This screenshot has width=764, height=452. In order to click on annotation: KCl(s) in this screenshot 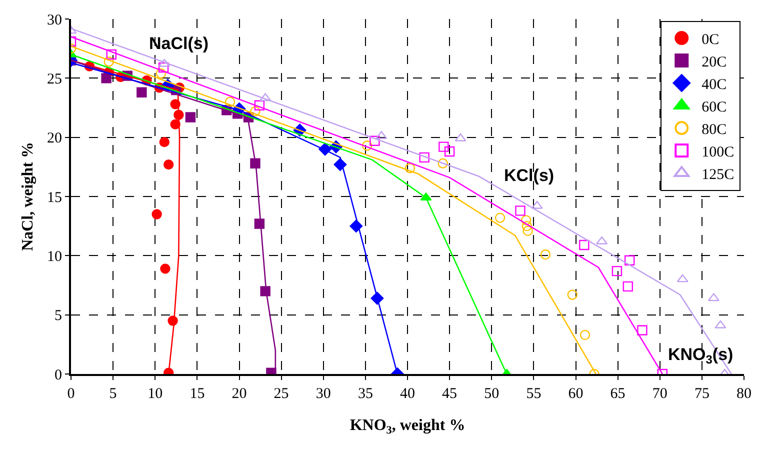, I will do `click(529, 175)`.